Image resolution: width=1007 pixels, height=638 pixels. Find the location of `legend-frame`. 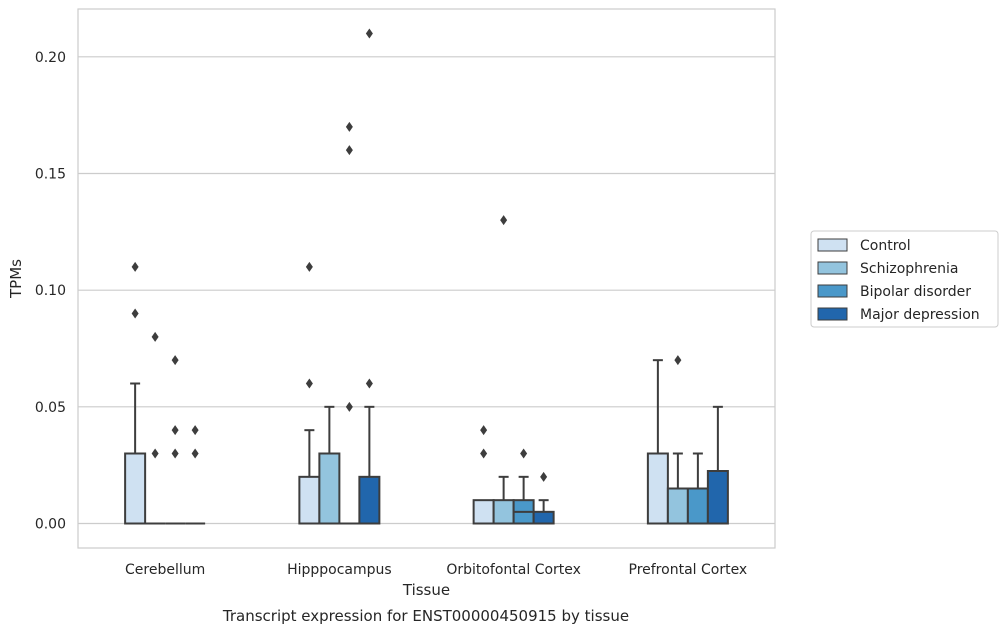

legend-frame is located at coordinates (904, 279).